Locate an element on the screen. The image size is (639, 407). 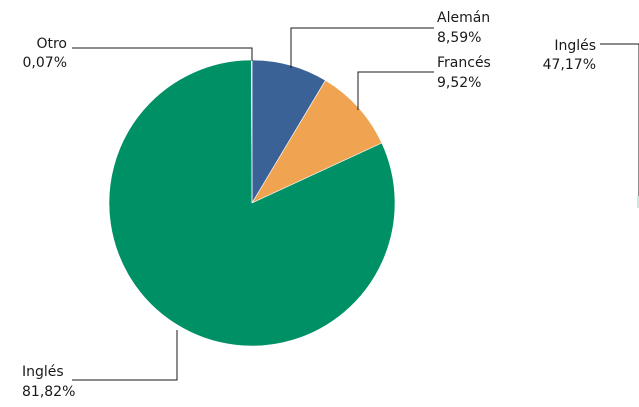
slice-value-frances: 9,52% is located at coordinates (459, 83).